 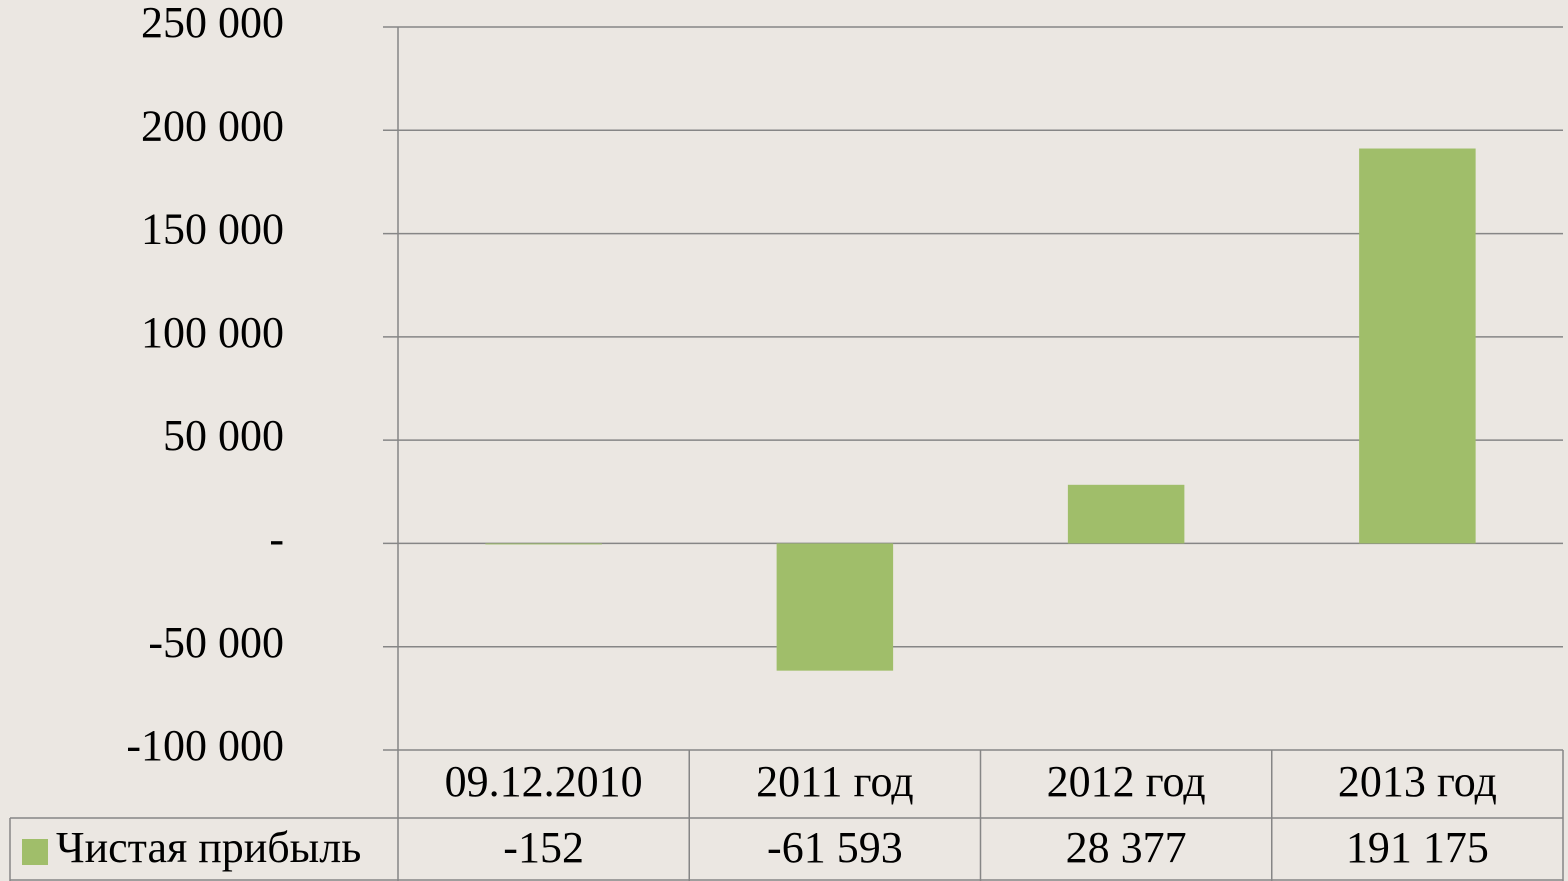 I want to click on legend-label: Чистая прибыль, so click(x=208, y=847).